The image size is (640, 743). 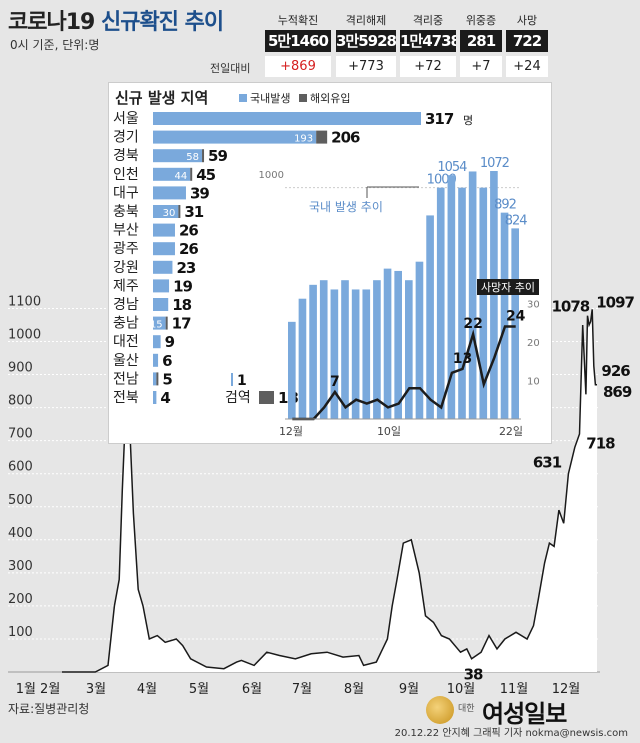 What do you see at coordinates (126, 138) in the screenshot?
I see `category-label: 경기` at bounding box center [126, 138].